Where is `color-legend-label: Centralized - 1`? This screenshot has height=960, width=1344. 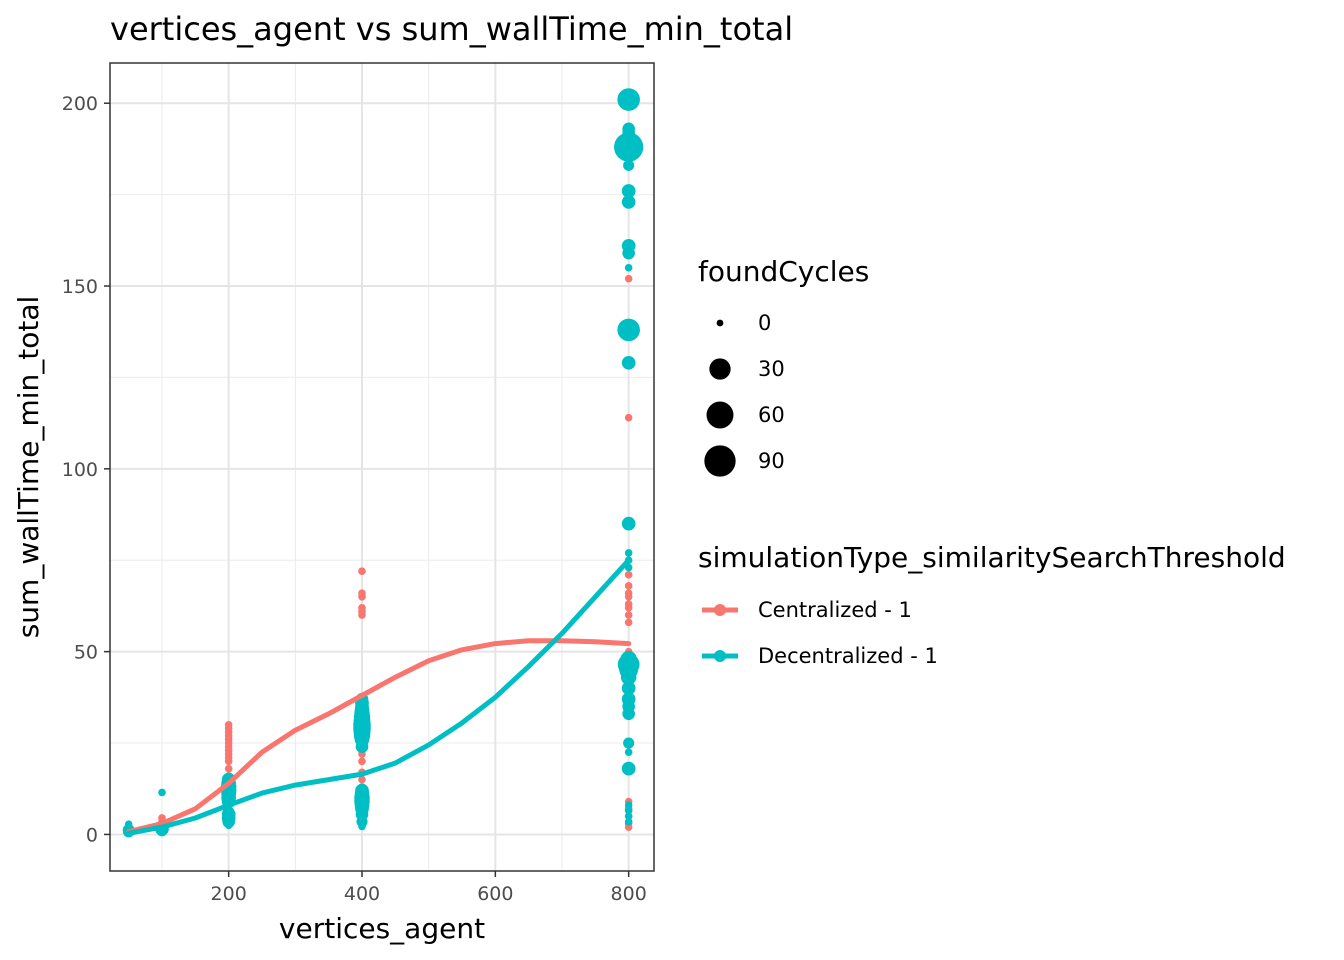
color-legend-label: Centralized - 1 is located at coordinates (835, 610).